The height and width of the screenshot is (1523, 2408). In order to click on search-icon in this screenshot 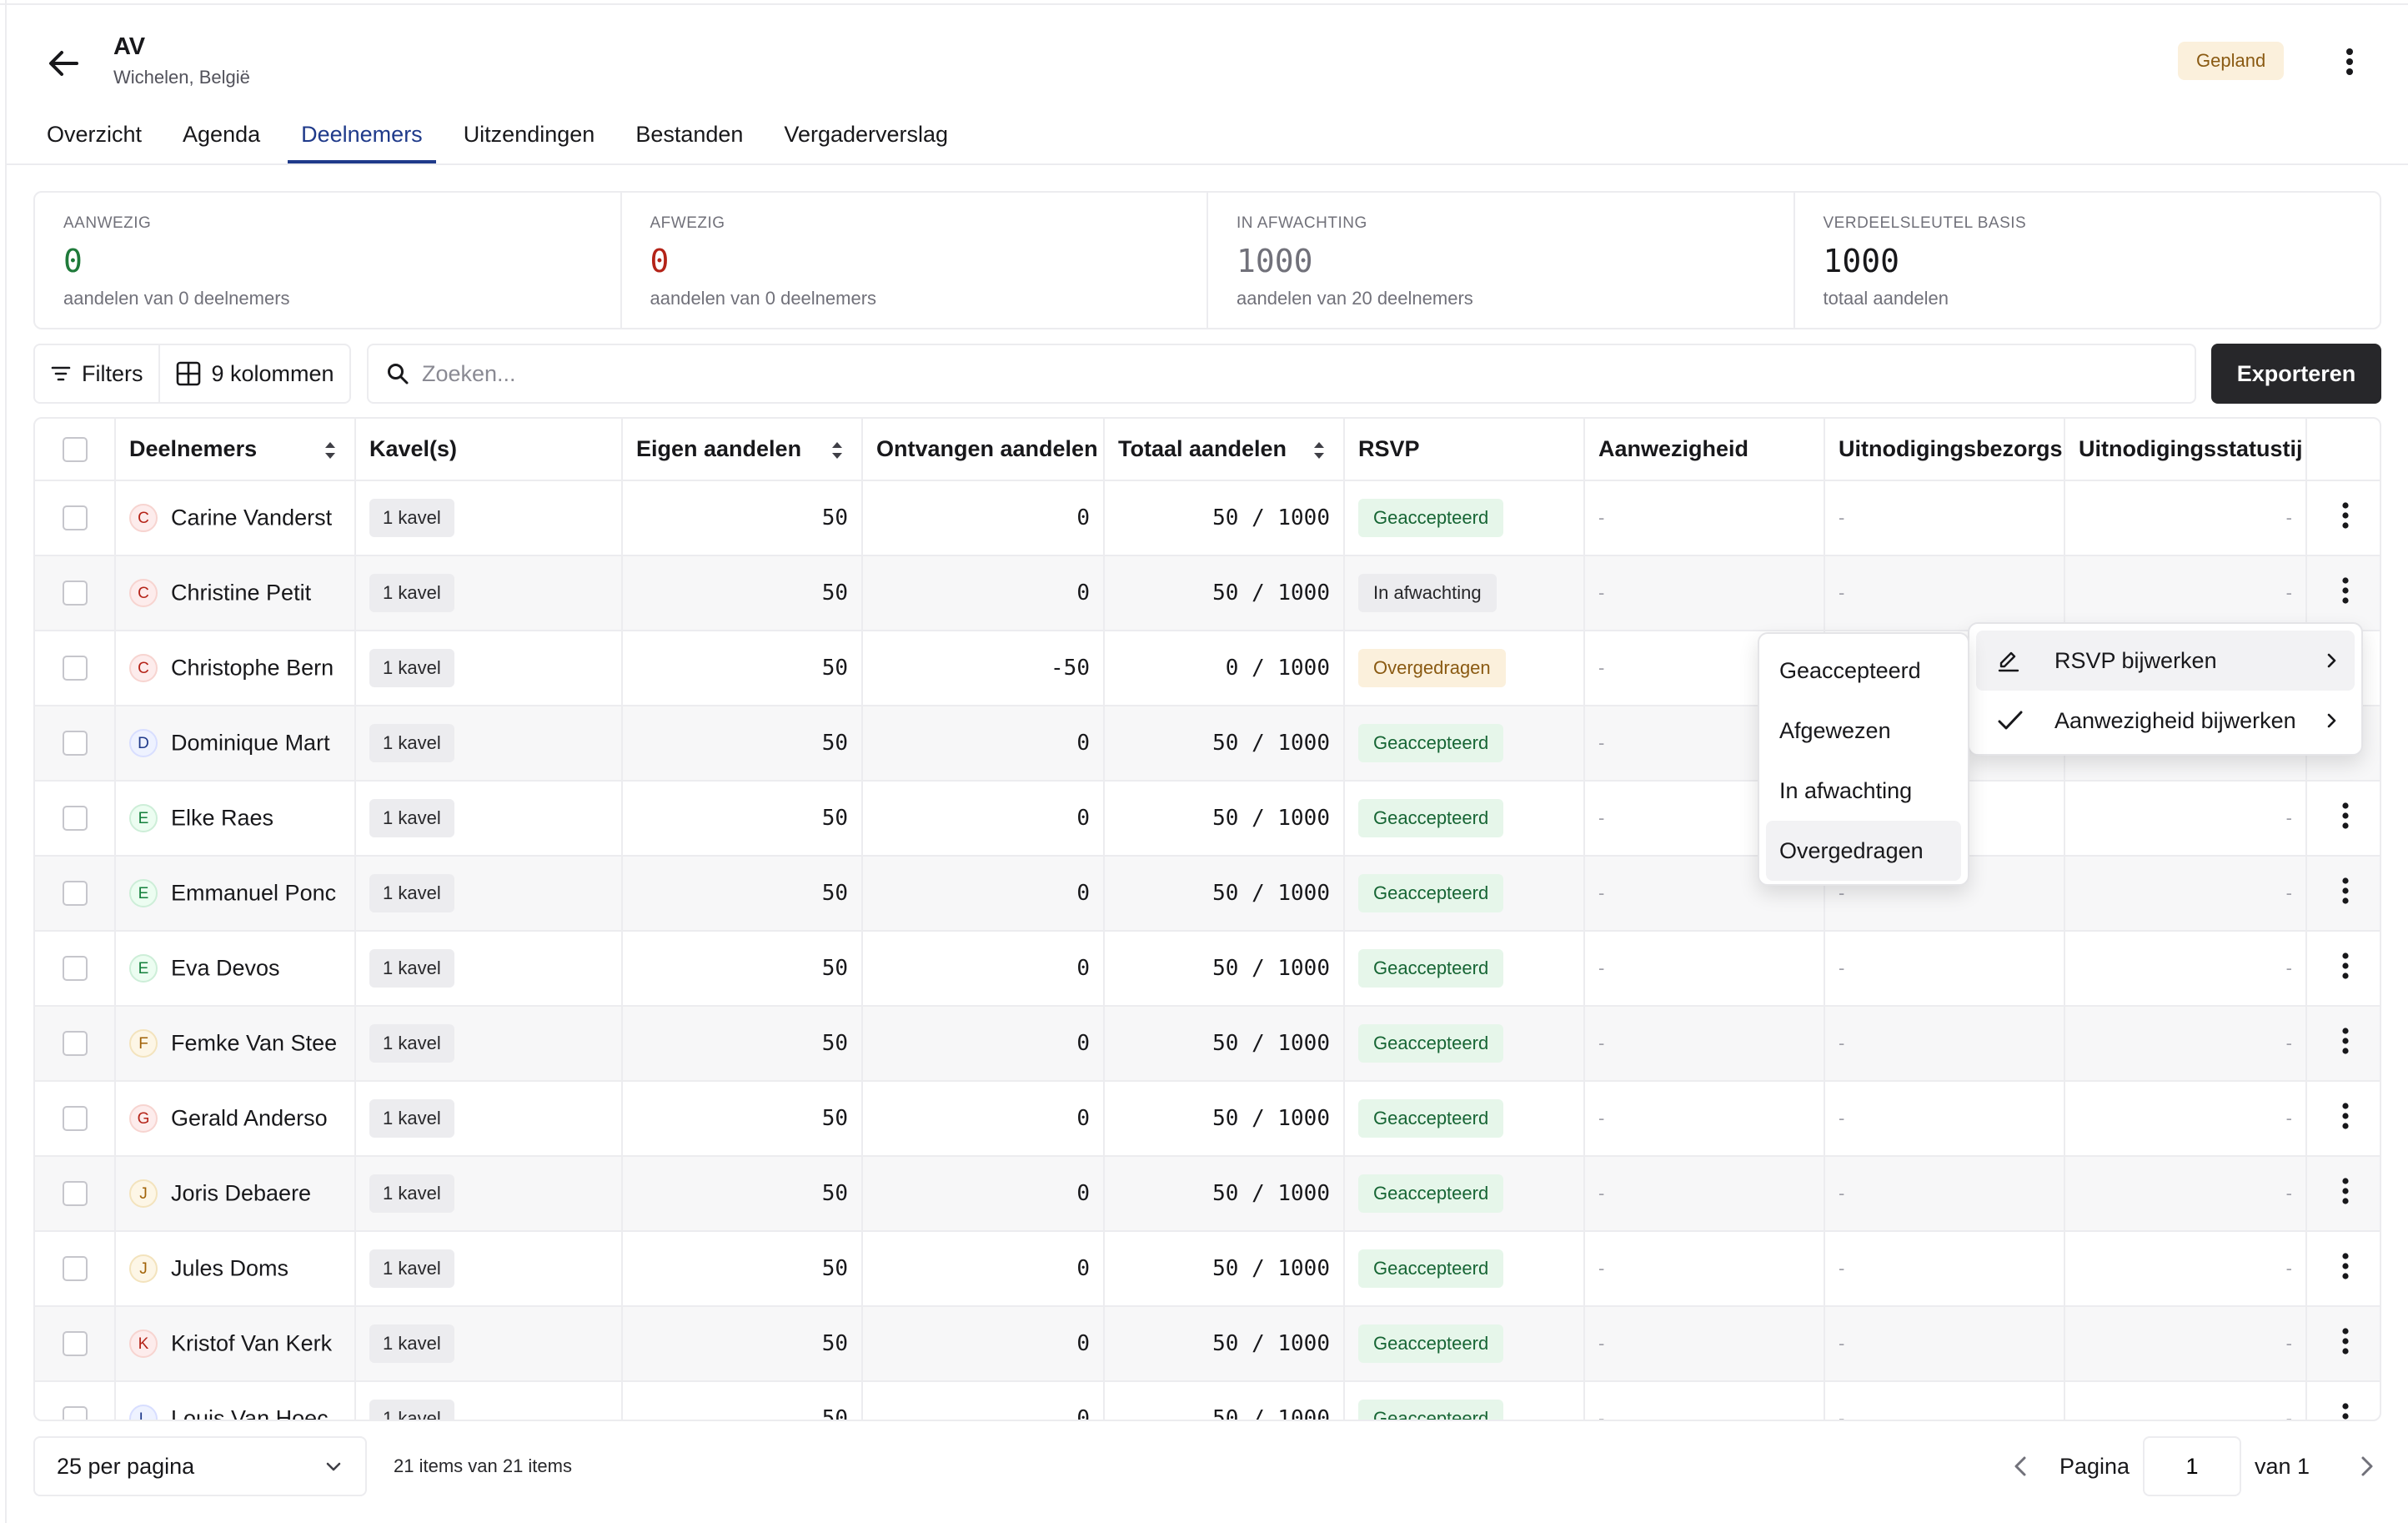, I will do `click(398, 374)`.